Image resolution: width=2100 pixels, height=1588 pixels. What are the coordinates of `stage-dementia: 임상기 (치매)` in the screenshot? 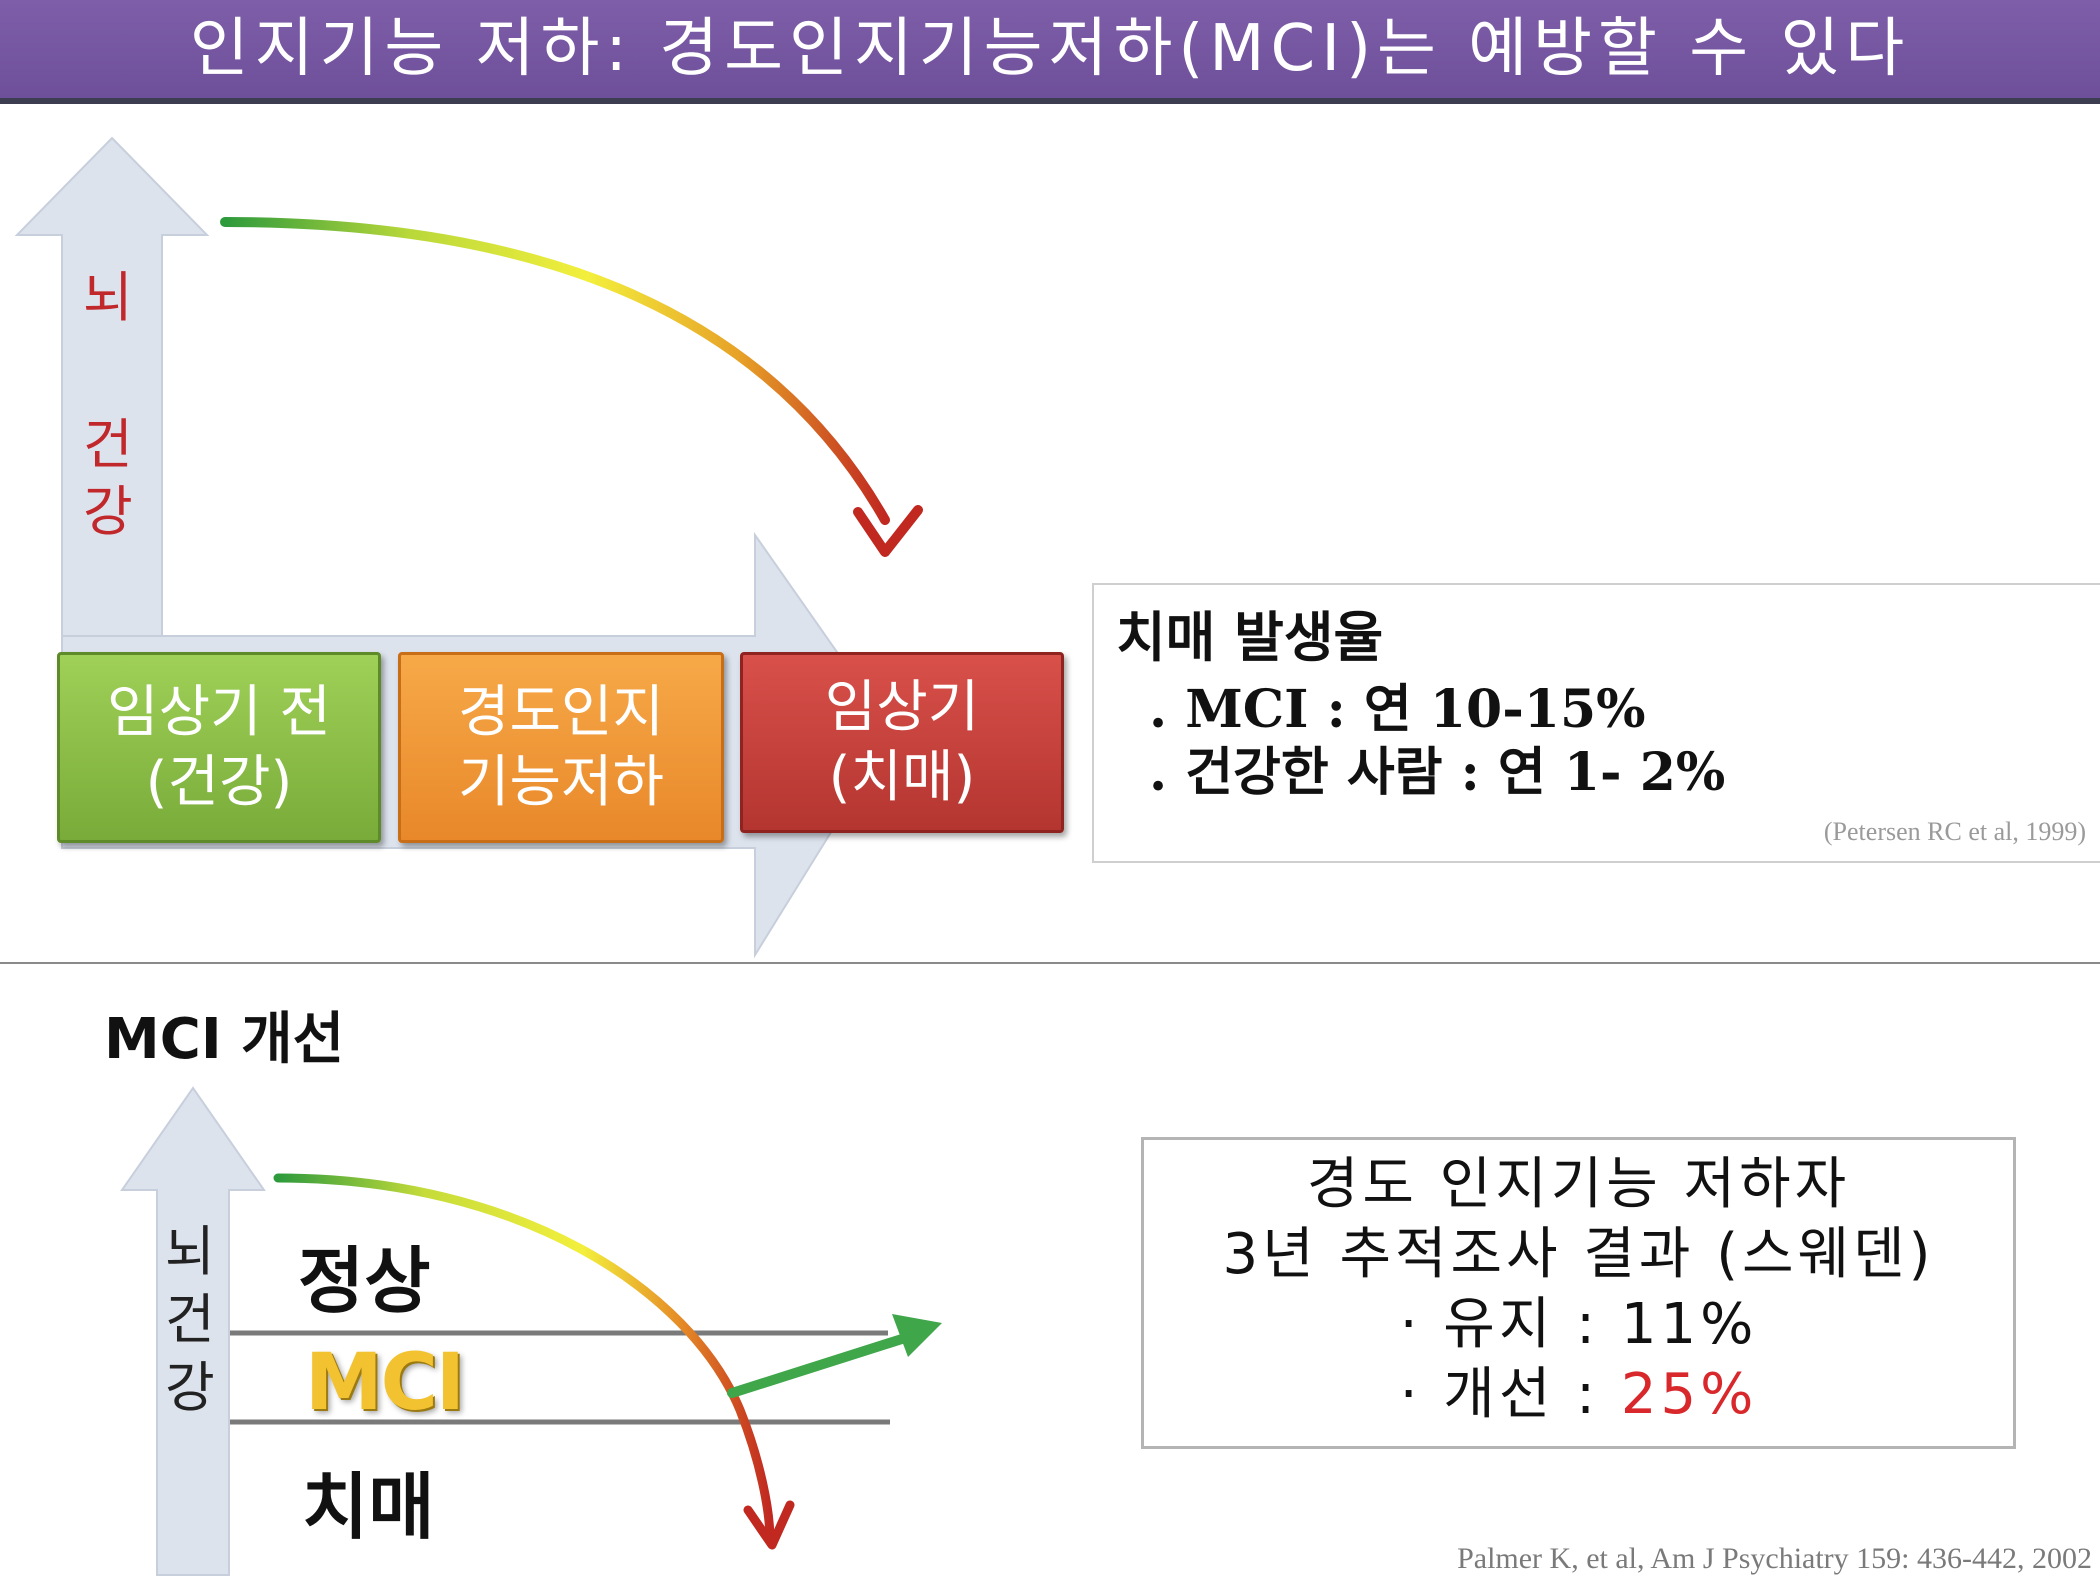 It's located at (902, 742).